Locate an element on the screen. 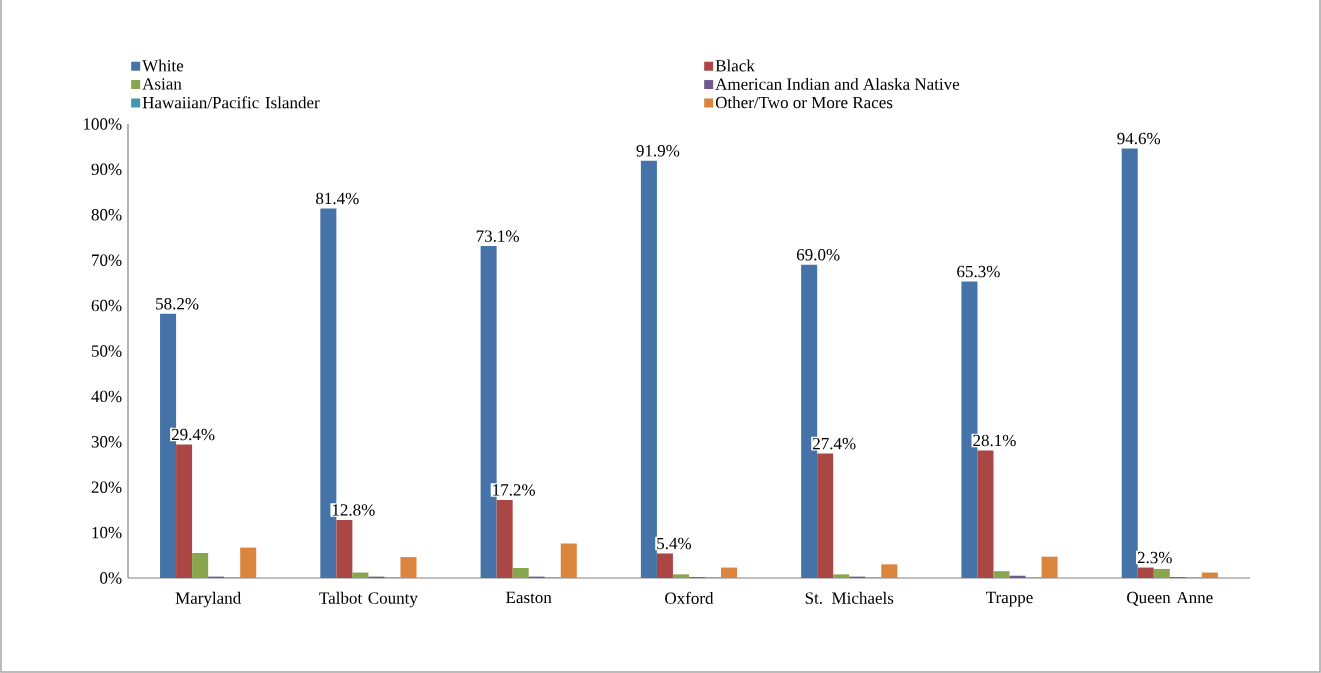 The image size is (1321, 673). y-tick-label: 40% is located at coordinates (106, 396).